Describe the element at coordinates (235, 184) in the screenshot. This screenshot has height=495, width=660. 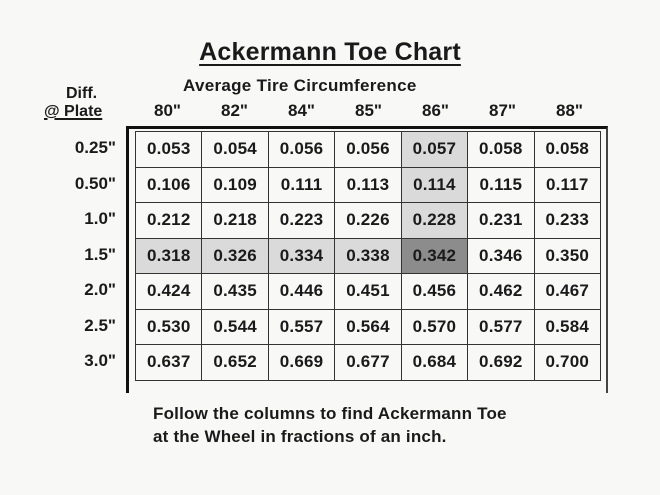
I see `table-cell: 0.109` at that location.